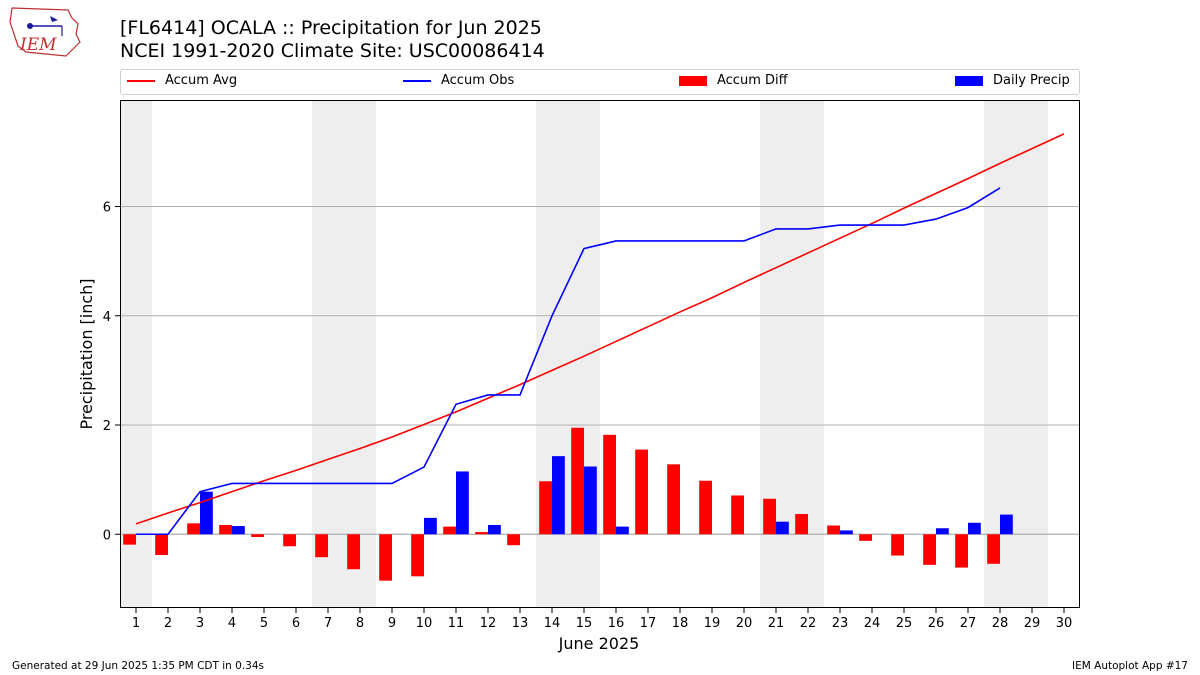 The height and width of the screenshot is (675, 1200). Describe the element at coordinates (141, 80) in the screenshot. I see `legend-swatch-accum-avg` at that location.